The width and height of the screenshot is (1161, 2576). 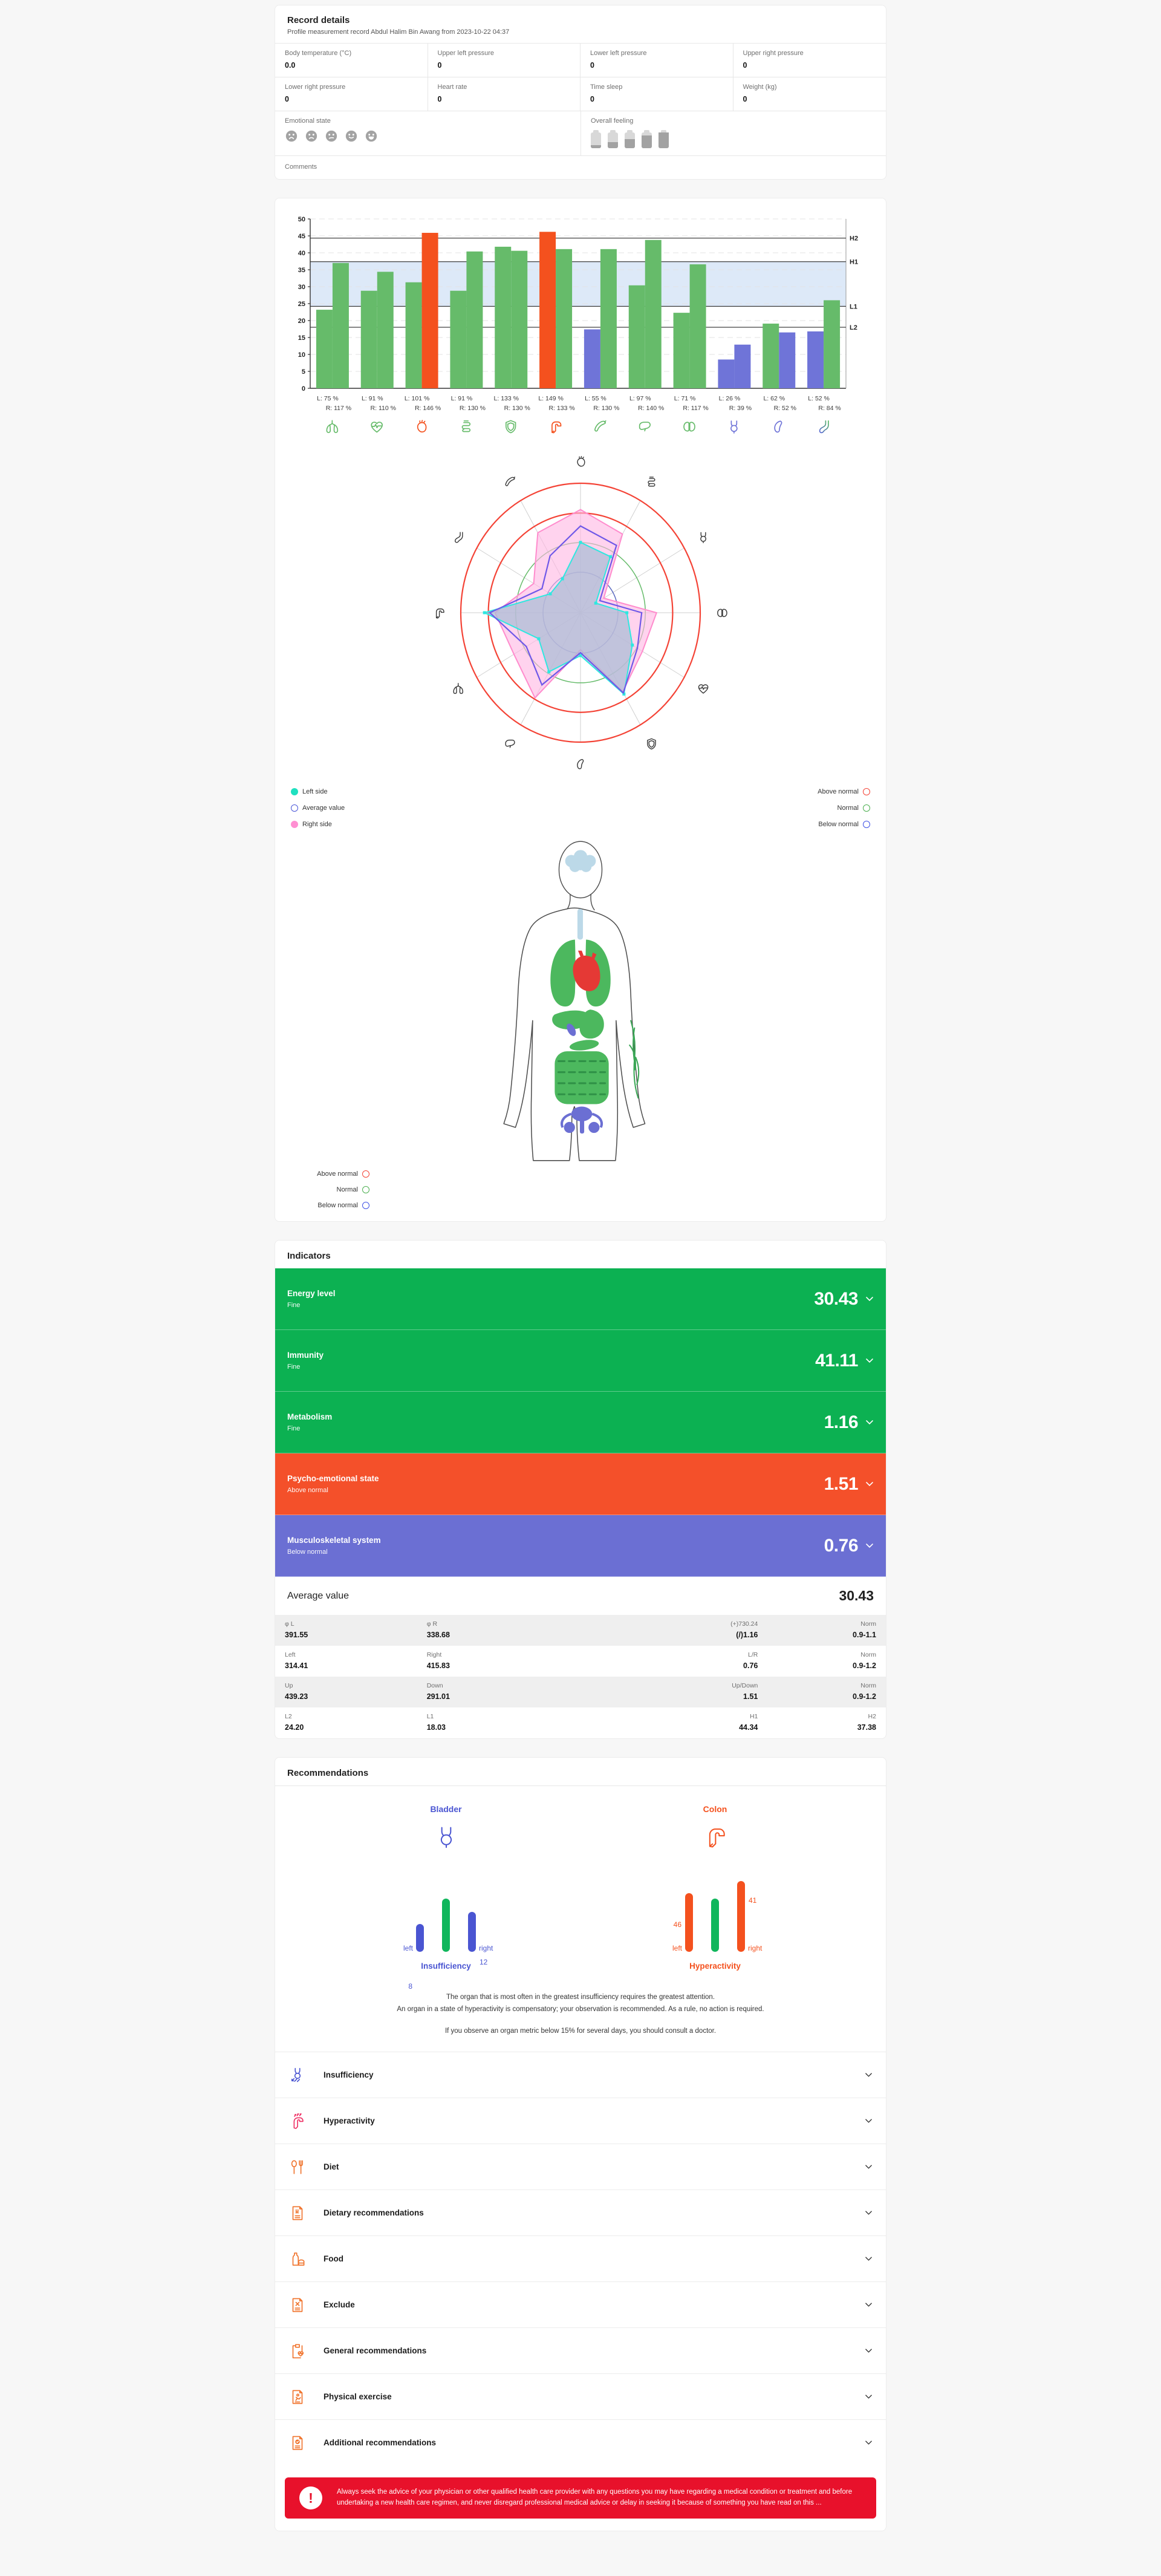 What do you see at coordinates (315, 791) in the screenshot?
I see `legend-label: Left side` at bounding box center [315, 791].